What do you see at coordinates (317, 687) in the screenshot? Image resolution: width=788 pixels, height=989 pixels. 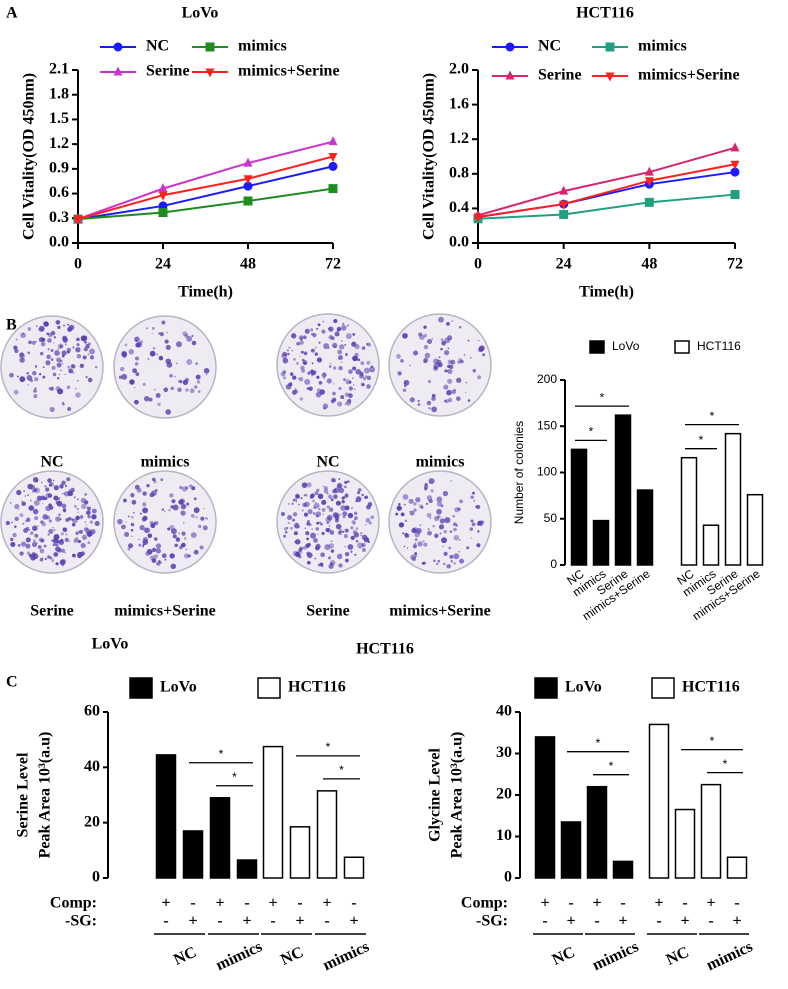 I see `legend-label: HCT116` at bounding box center [317, 687].